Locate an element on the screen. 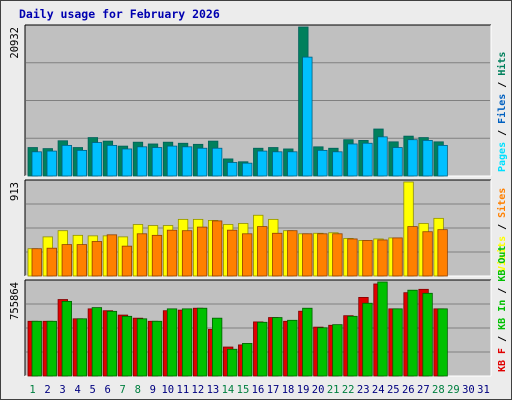 This screenshot has height=400, width=512. day-label-13: 13 is located at coordinates (213, 390).